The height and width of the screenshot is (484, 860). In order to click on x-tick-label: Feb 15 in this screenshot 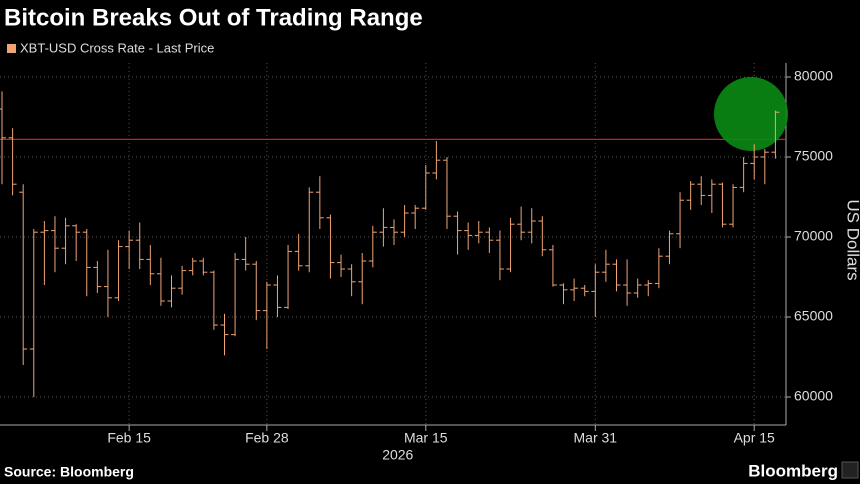, I will do `click(129, 438)`.